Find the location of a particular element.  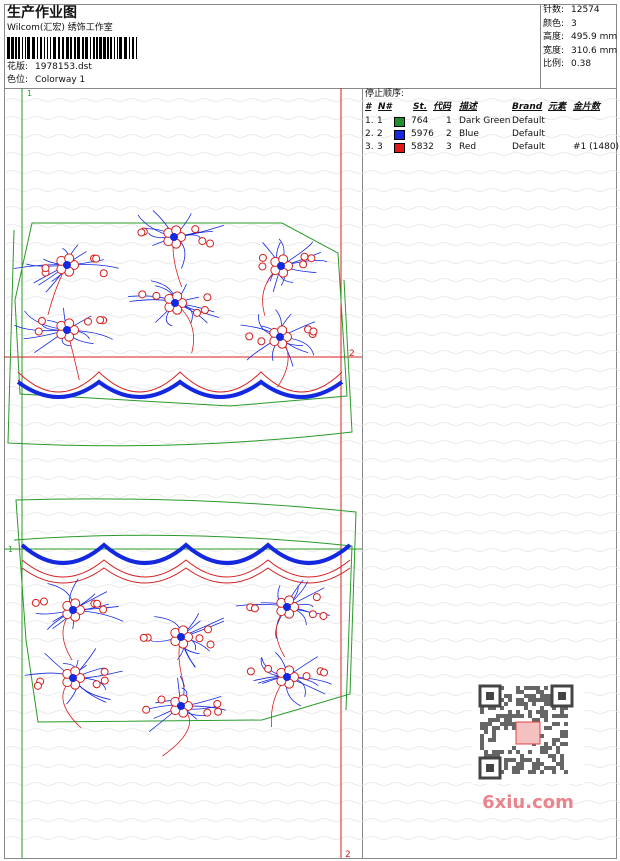

info-value: 12574 is located at coordinates (585, 10).